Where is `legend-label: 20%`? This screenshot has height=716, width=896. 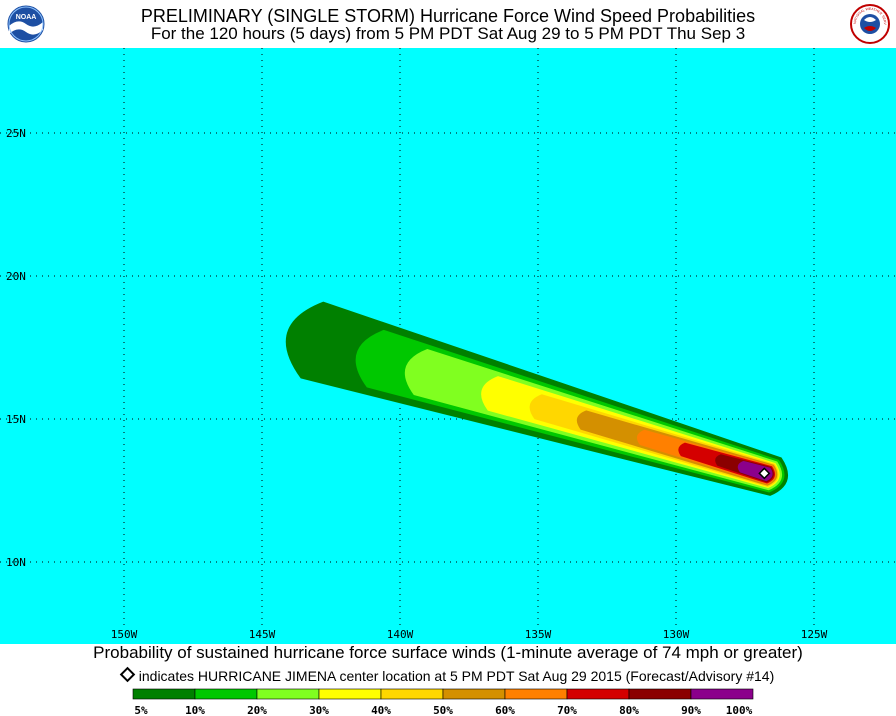 legend-label: 20% is located at coordinates (257, 710).